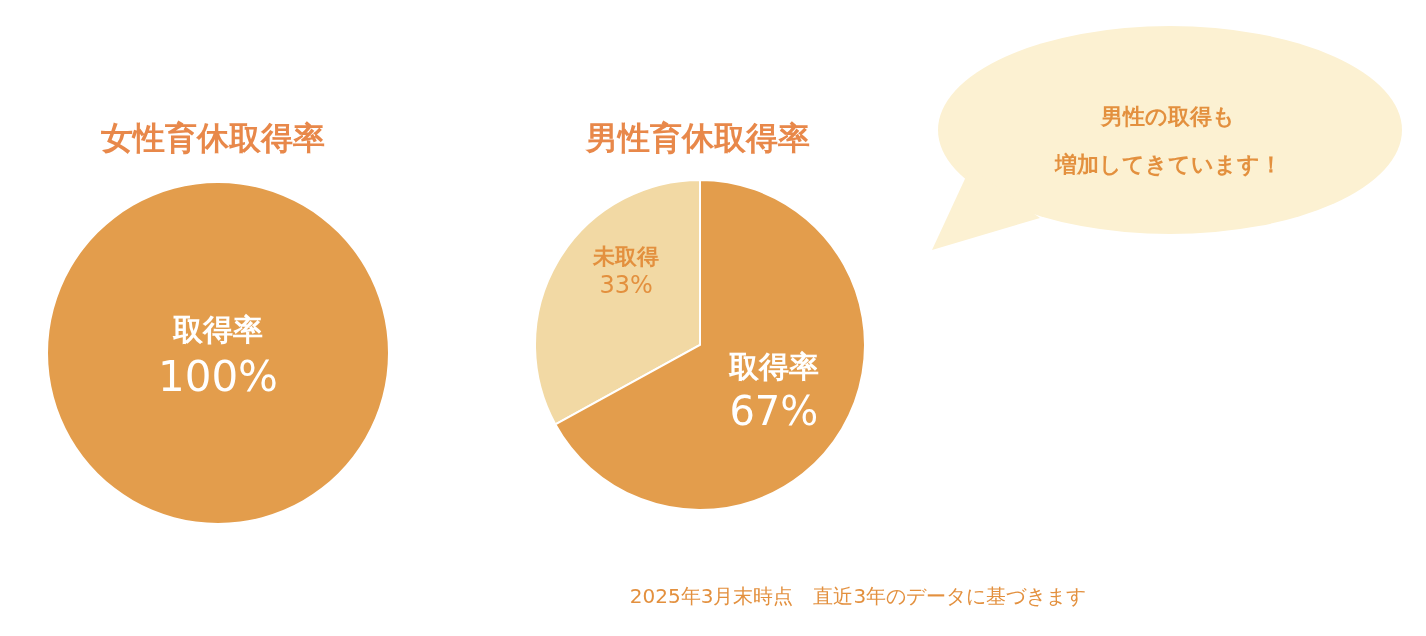  Describe the element at coordinates (697, 138) in the screenshot. I see `chart-title: 男性育休取得率` at that location.